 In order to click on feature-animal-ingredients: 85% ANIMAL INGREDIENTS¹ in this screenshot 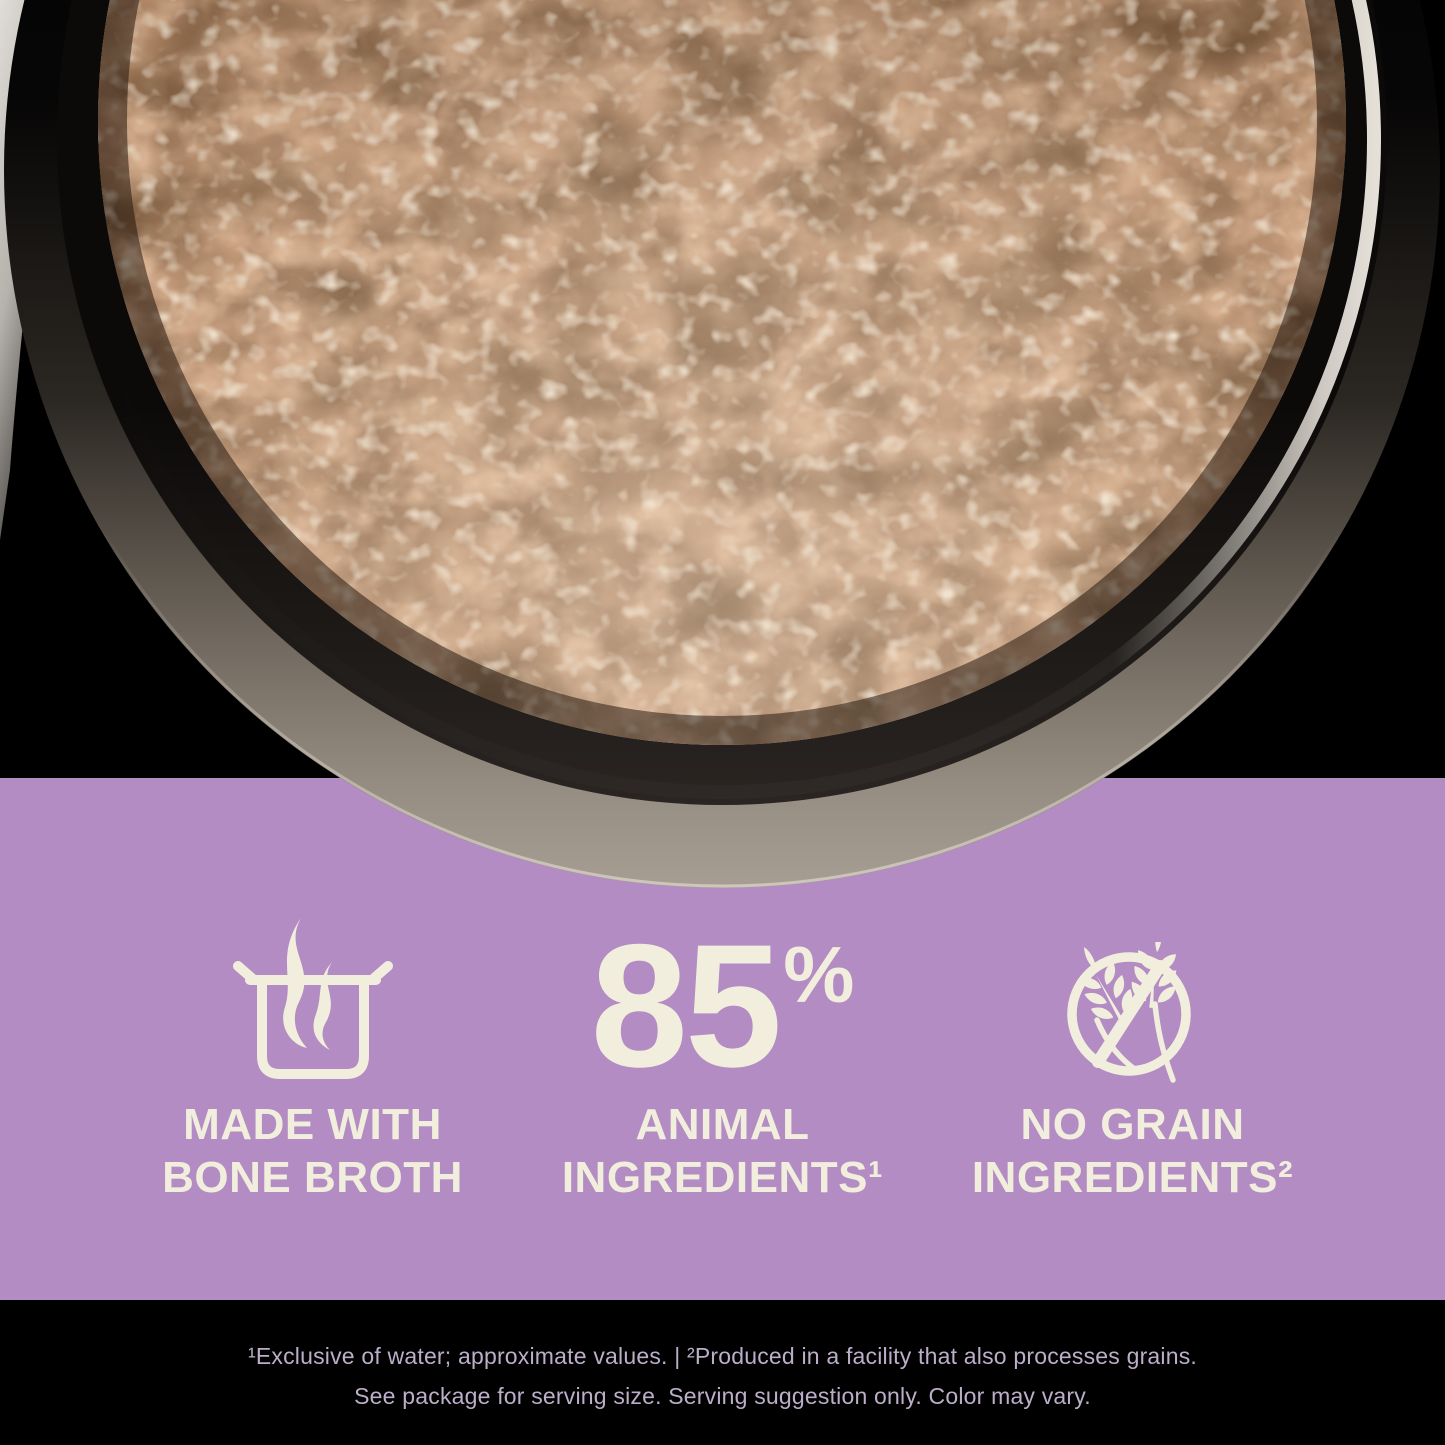, I will do `click(723, 1105)`.